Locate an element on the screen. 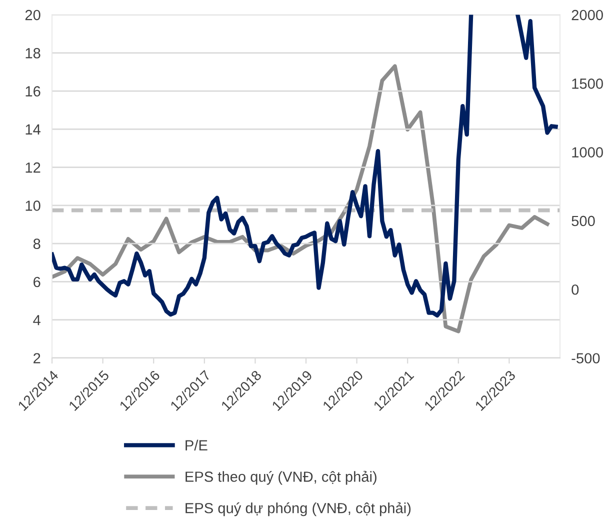 This screenshot has width=612, height=528. y-tick-label: 6 is located at coordinates (37, 282).